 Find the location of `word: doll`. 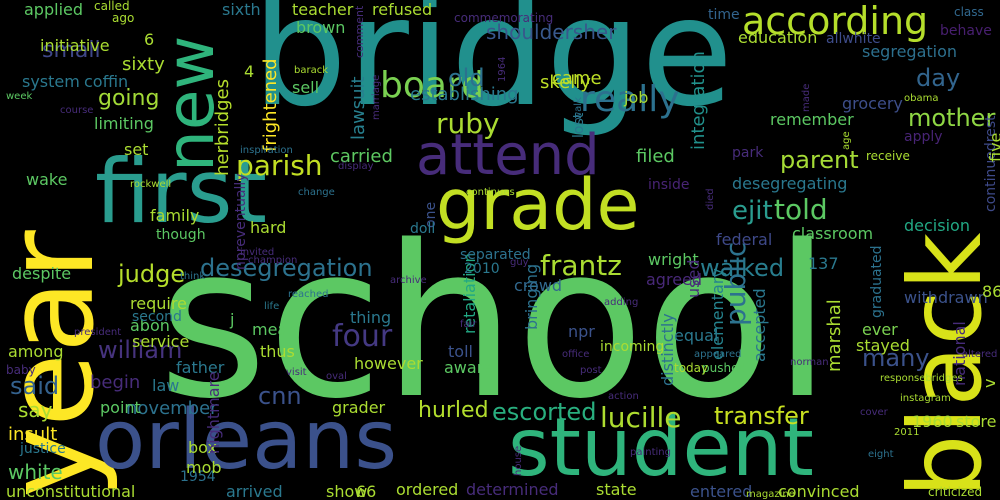

word: doll is located at coordinates (423, 229).